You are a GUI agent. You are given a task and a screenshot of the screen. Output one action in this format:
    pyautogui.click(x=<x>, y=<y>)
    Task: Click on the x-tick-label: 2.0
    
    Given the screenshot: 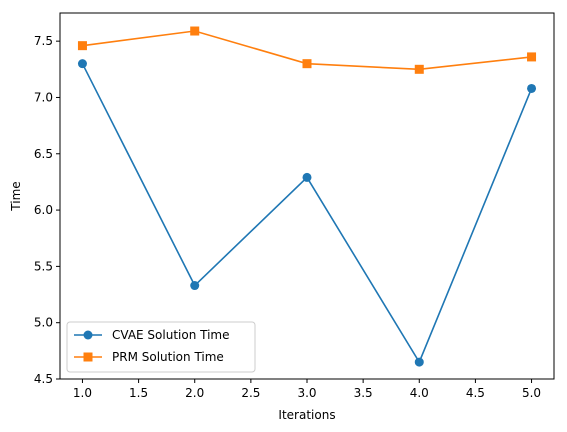 What is the action you would take?
    pyautogui.click(x=194, y=393)
    